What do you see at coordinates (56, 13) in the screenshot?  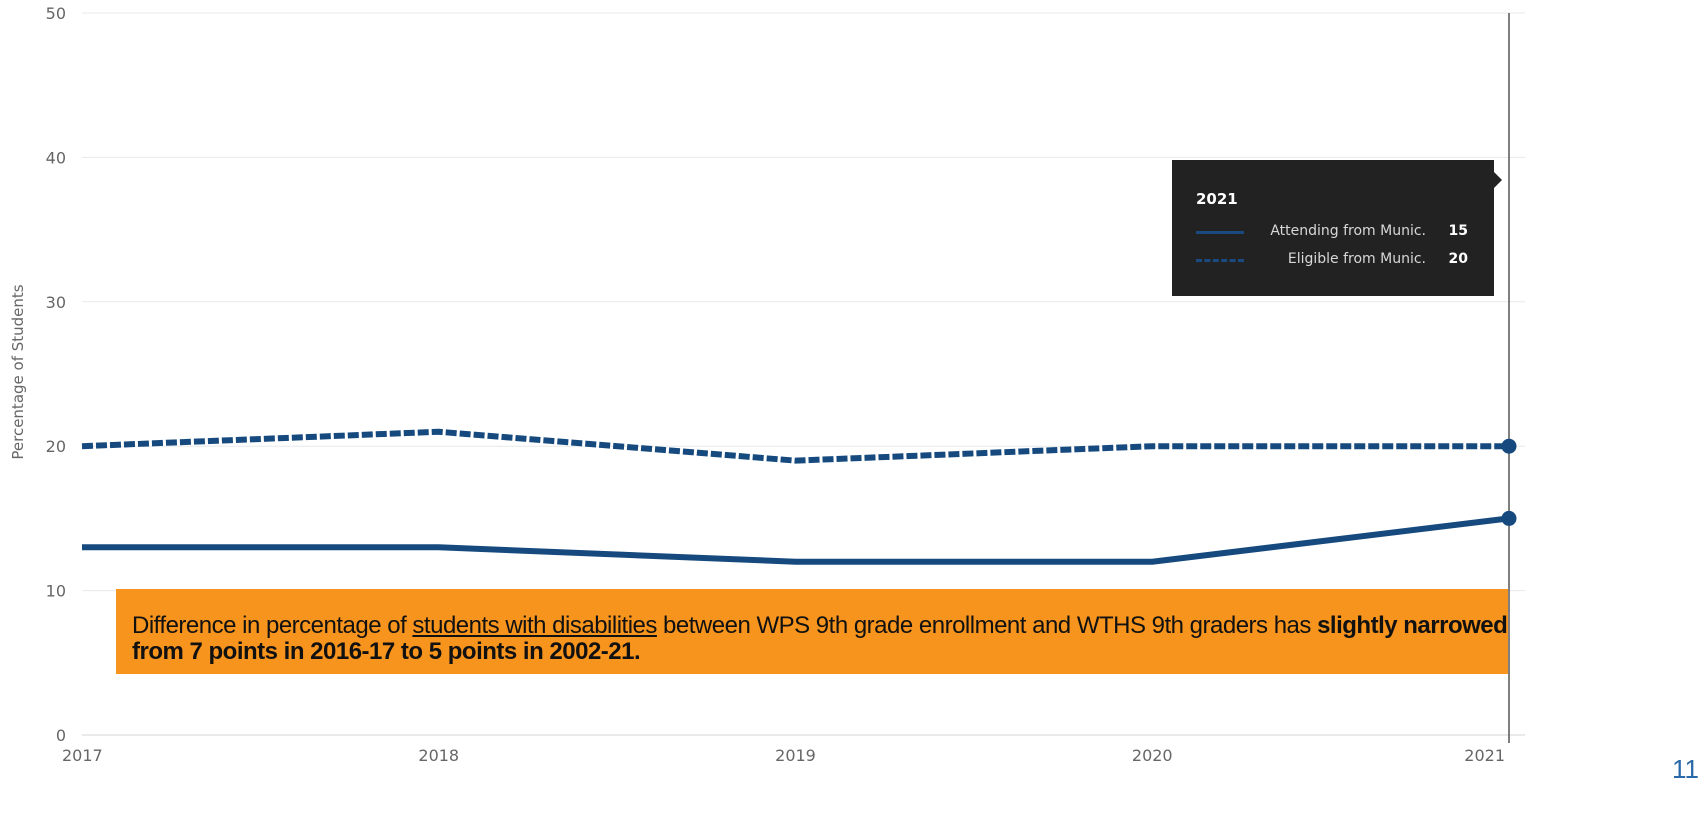 I see `y-tick-label: 50` at bounding box center [56, 13].